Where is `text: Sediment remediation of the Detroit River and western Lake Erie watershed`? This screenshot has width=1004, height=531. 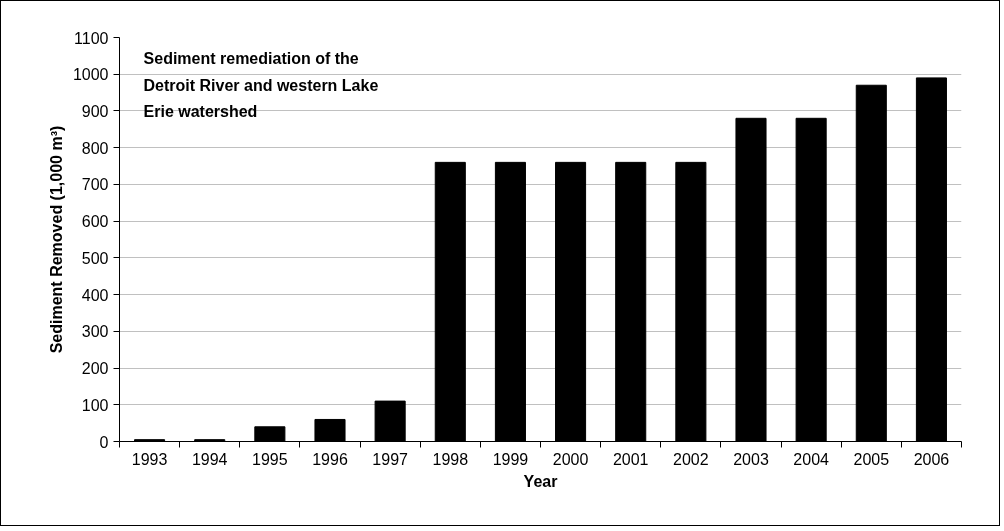
text: Sediment remediation of the Detroit River and western Lake Erie watershed is located at coordinates (261, 85).